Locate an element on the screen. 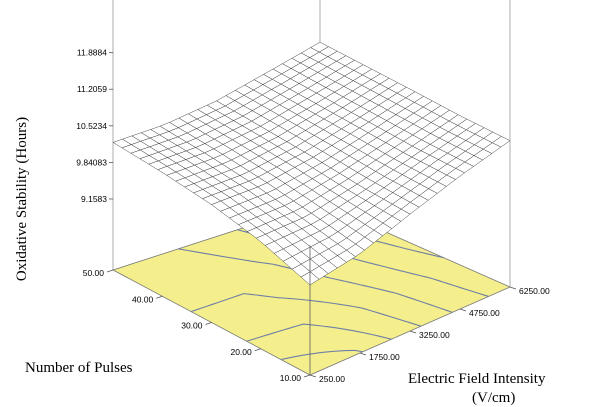  y-tick-label: 250.00 is located at coordinates (332, 379).